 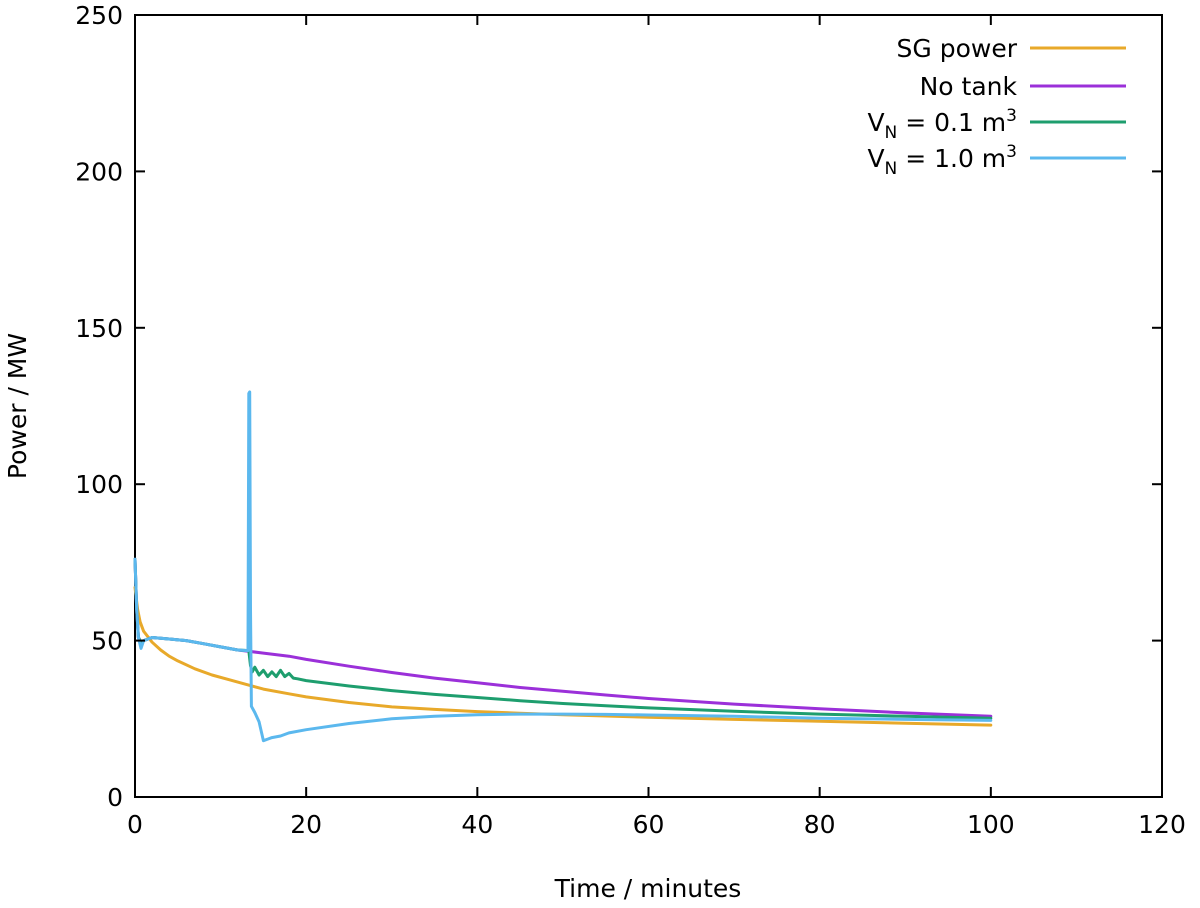 I want to click on x-tick-label: 60, so click(x=649, y=824).